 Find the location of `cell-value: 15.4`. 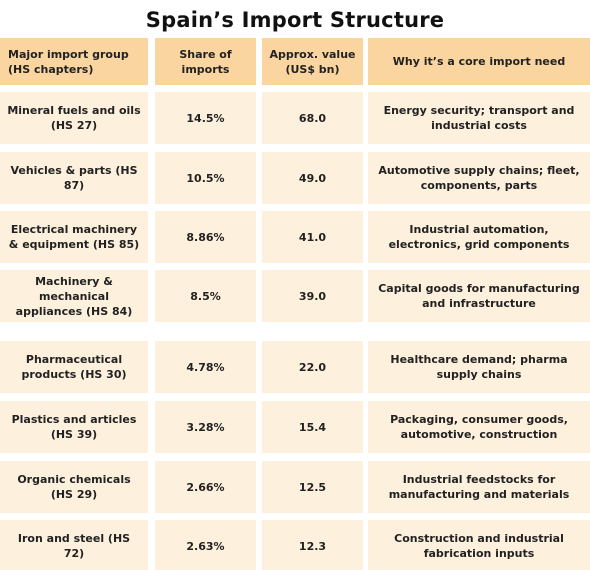

cell-value: 15.4 is located at coordinates (312, 427).